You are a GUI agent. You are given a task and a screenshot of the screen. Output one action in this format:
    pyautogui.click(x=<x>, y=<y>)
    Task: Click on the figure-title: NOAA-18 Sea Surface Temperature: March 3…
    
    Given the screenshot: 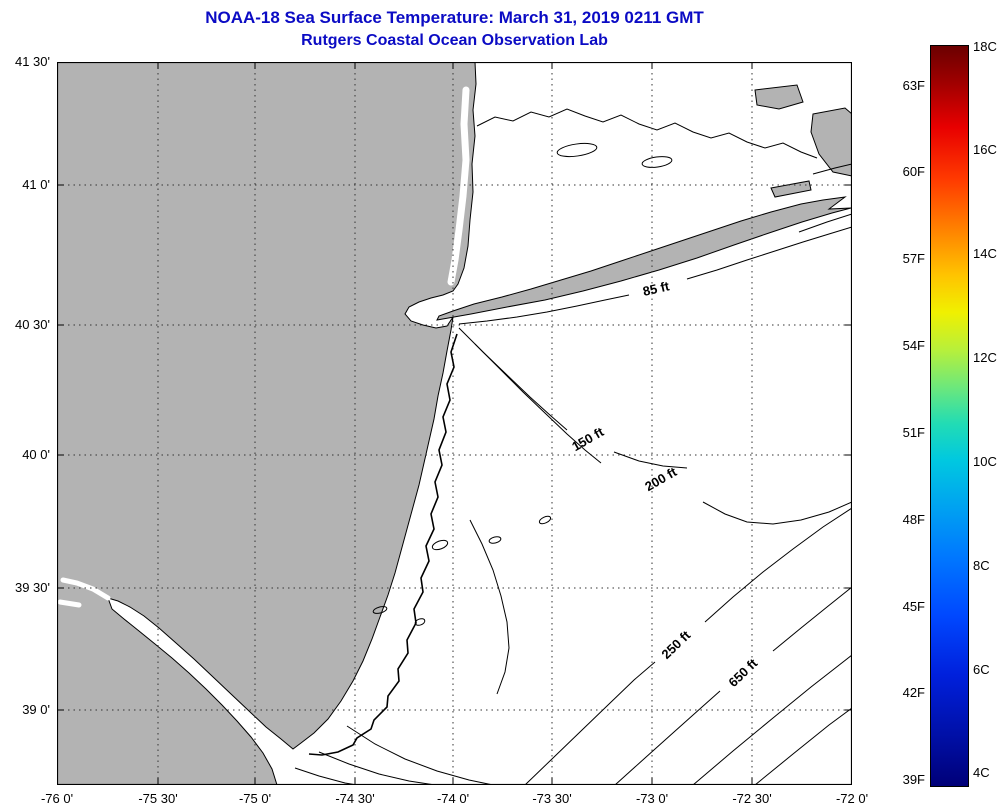 What is the action you would take?
    pyautogui.click(x=454, y=17)
    